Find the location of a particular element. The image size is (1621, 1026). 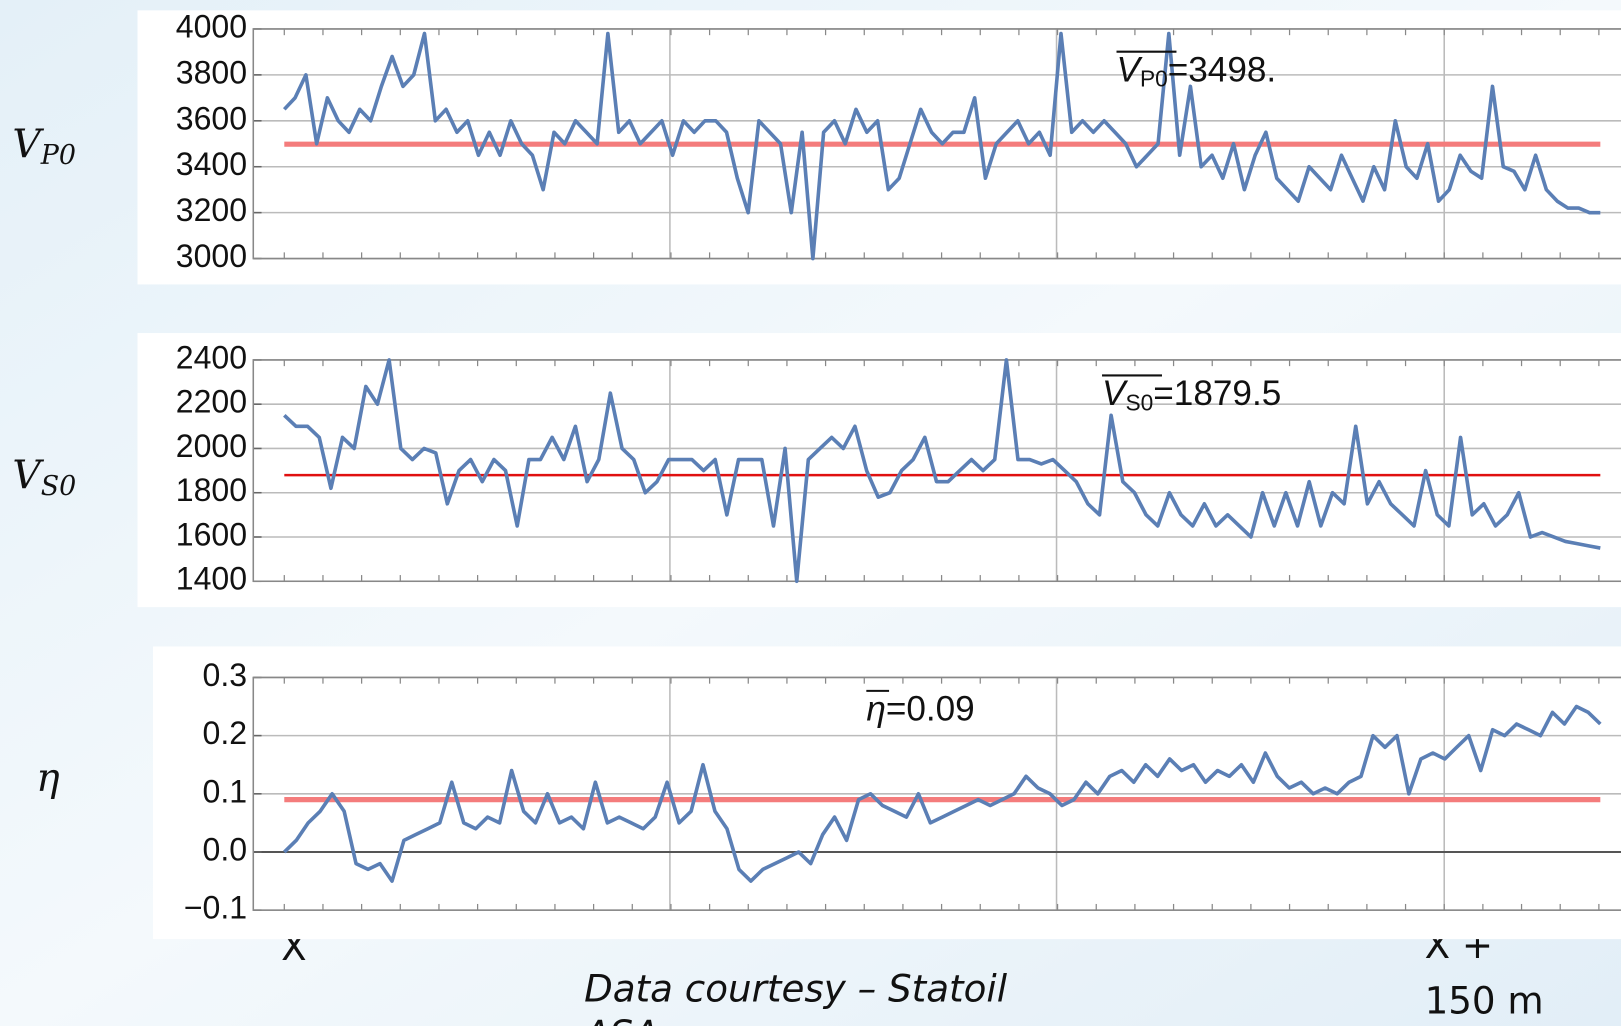

mean-annotation: VP0=3498. is located at coordinates (1197, 71).